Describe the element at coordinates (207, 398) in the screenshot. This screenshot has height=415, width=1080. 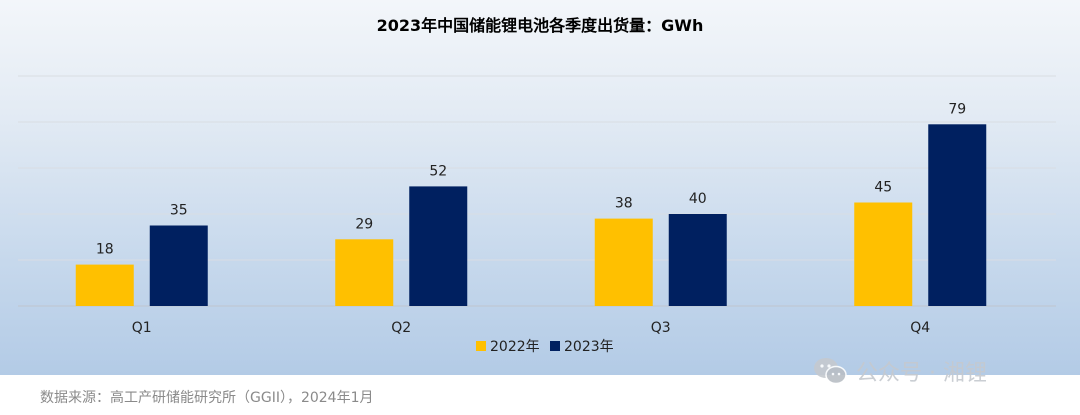
I see `source-note: 数据来源：高工产研储能研究所（GGII），2024年1月` at that location.